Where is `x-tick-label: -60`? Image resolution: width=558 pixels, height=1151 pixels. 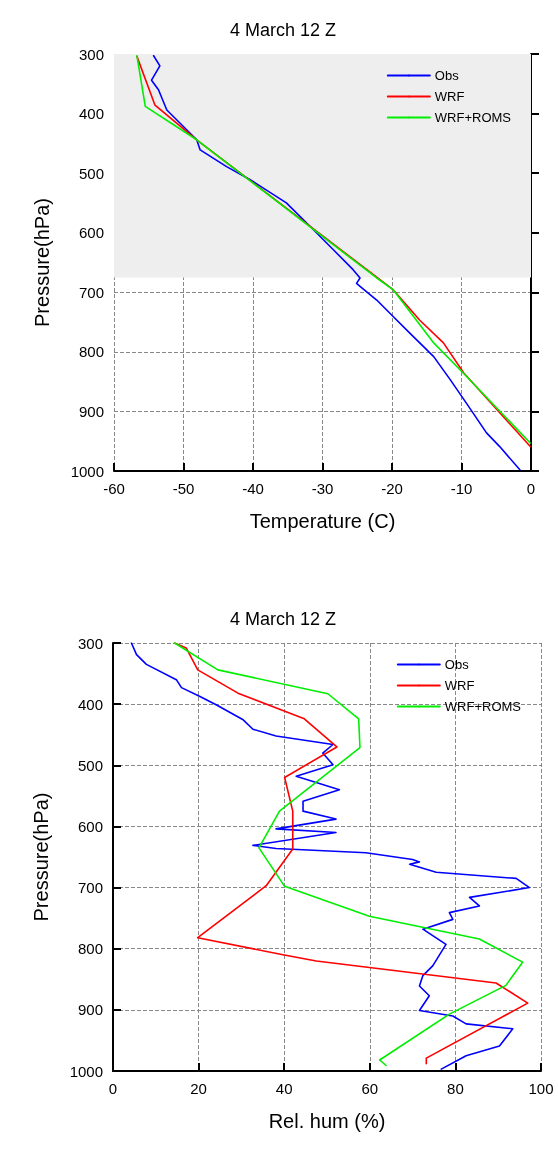
x-tick-label: -60 is located at coordinates (114, 488).